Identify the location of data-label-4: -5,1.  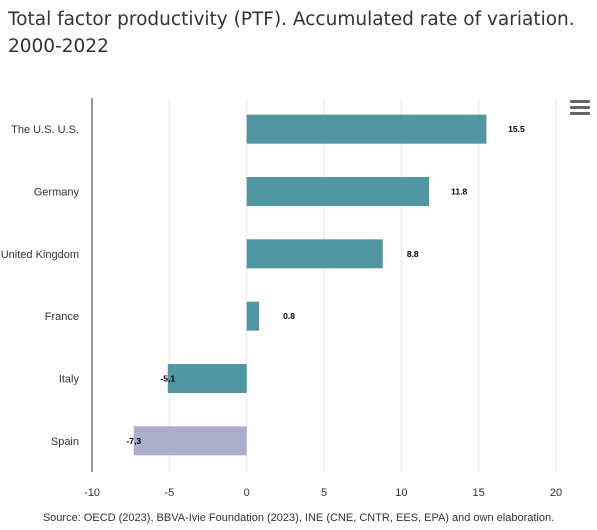
(167, 379).